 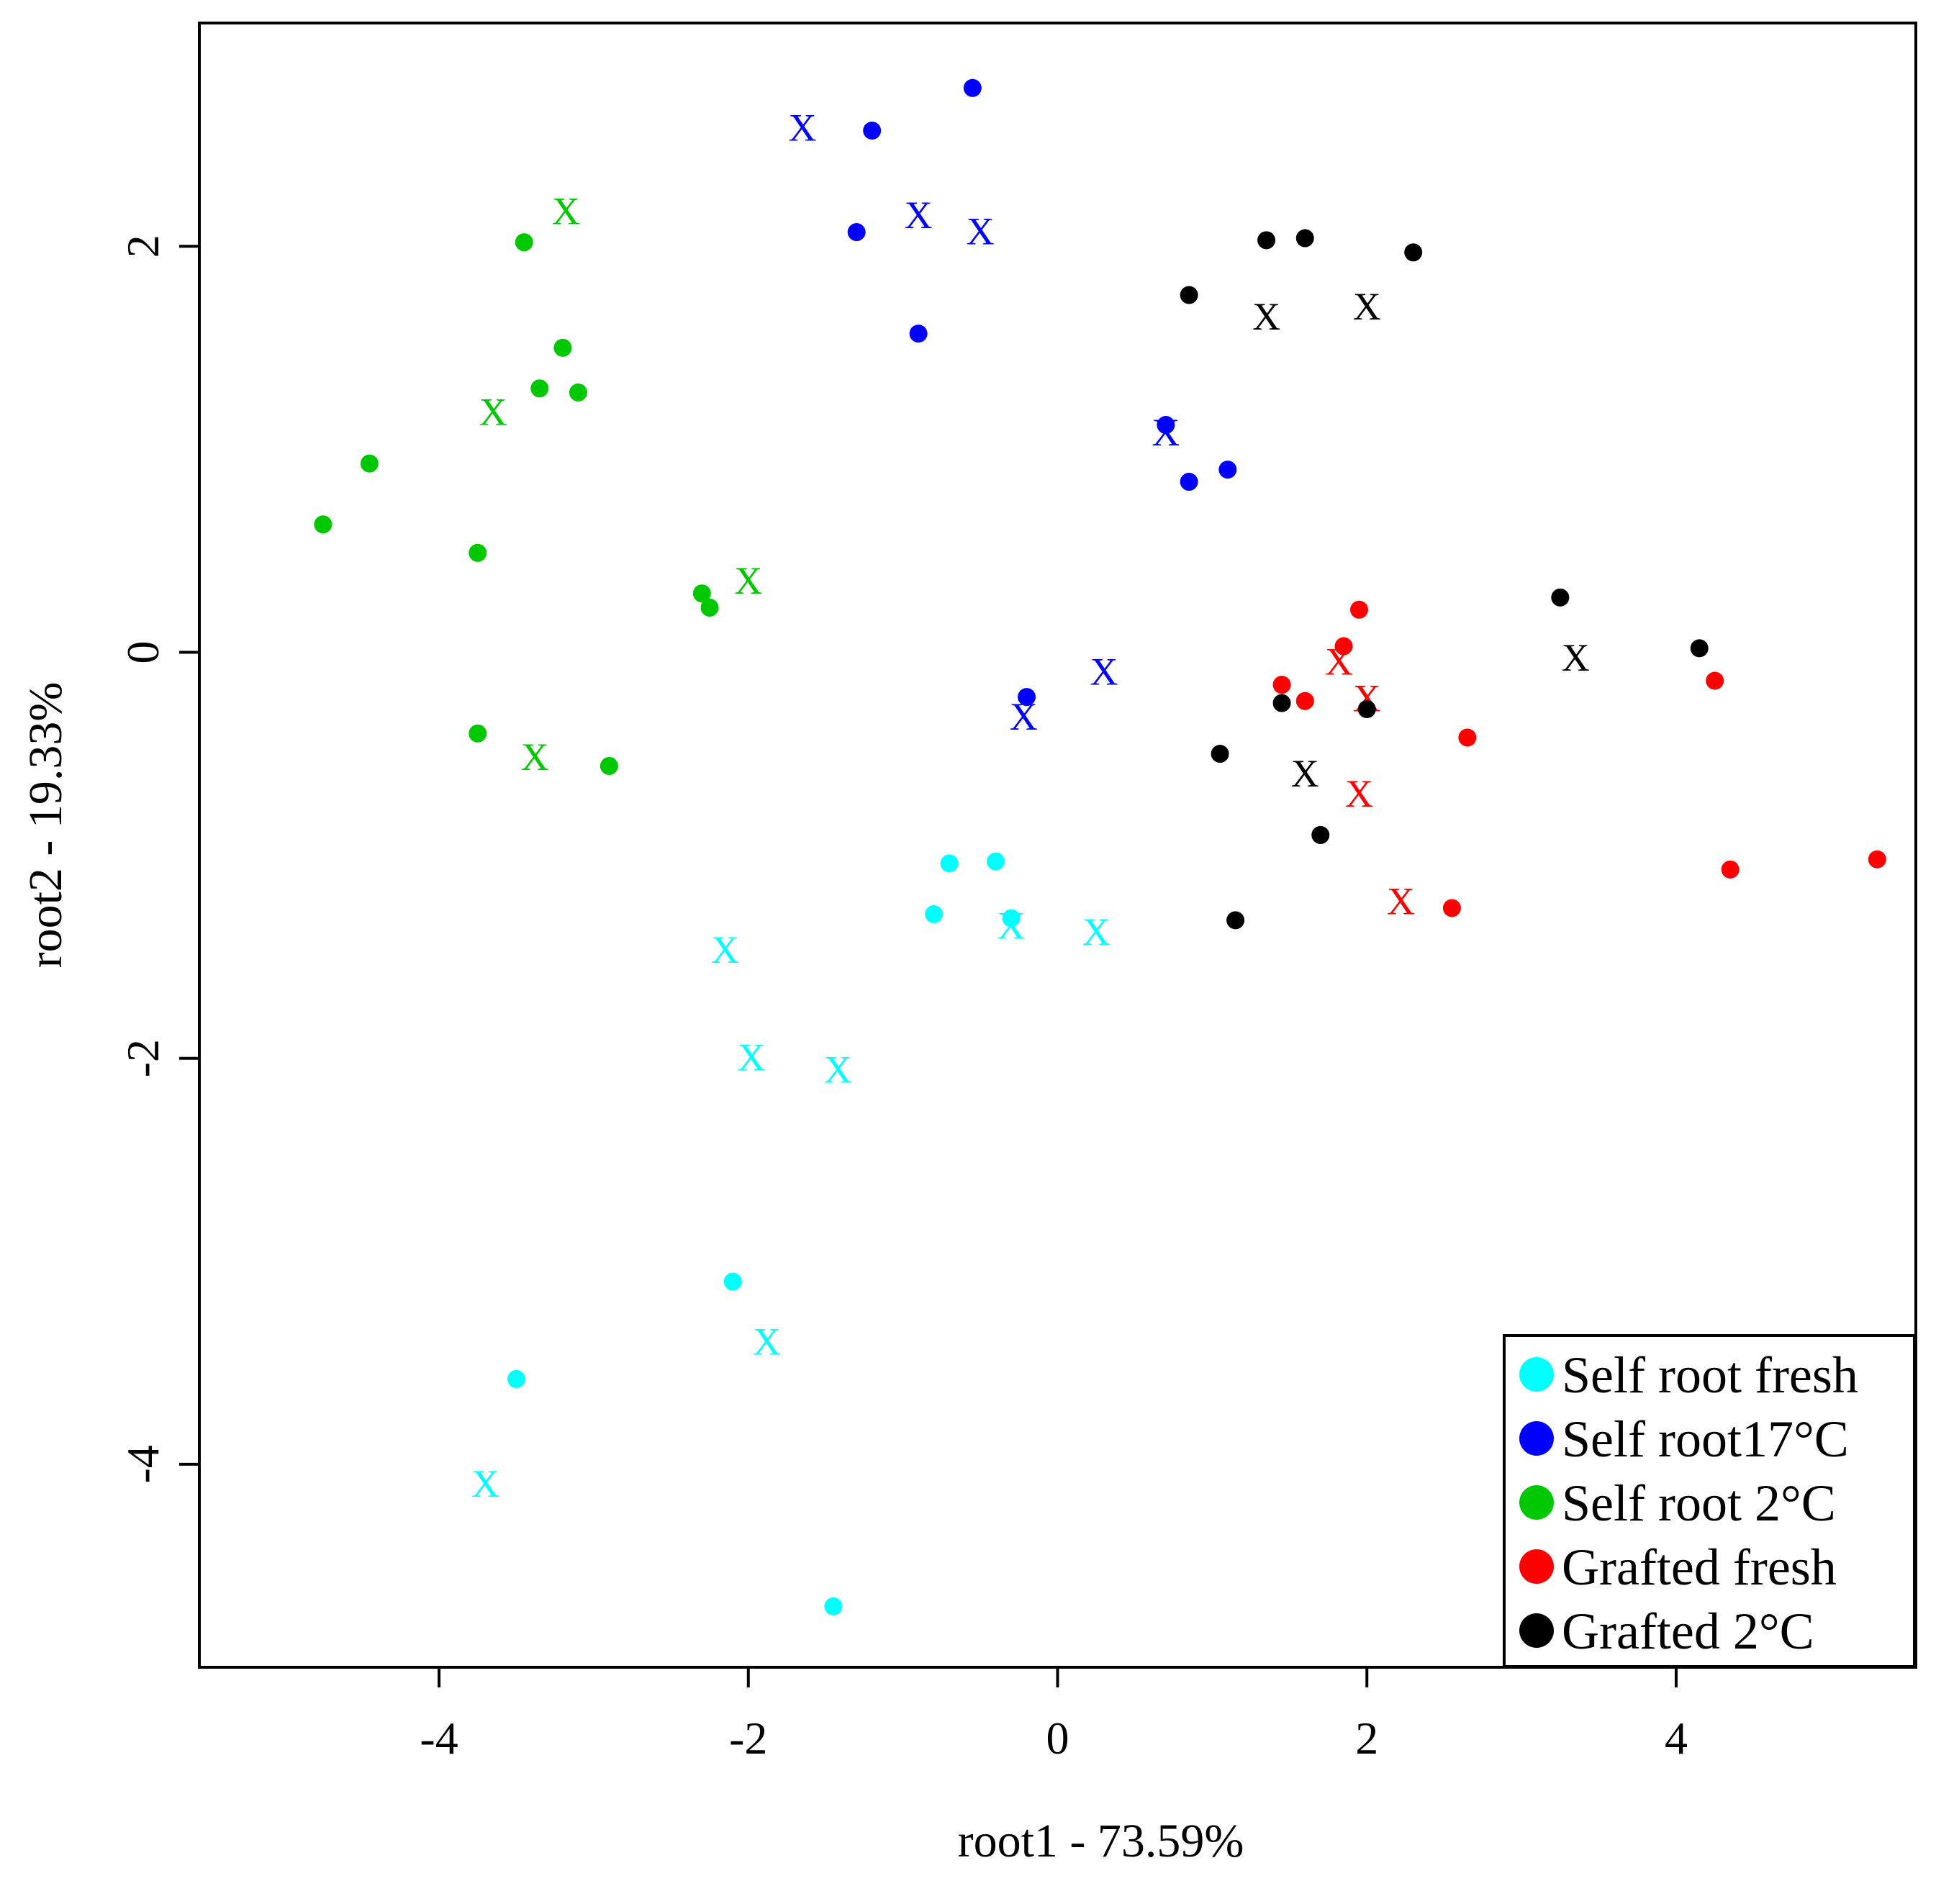 I want to click on y-axis-label: root2 - 19.33%, so click(x=45, y=825).